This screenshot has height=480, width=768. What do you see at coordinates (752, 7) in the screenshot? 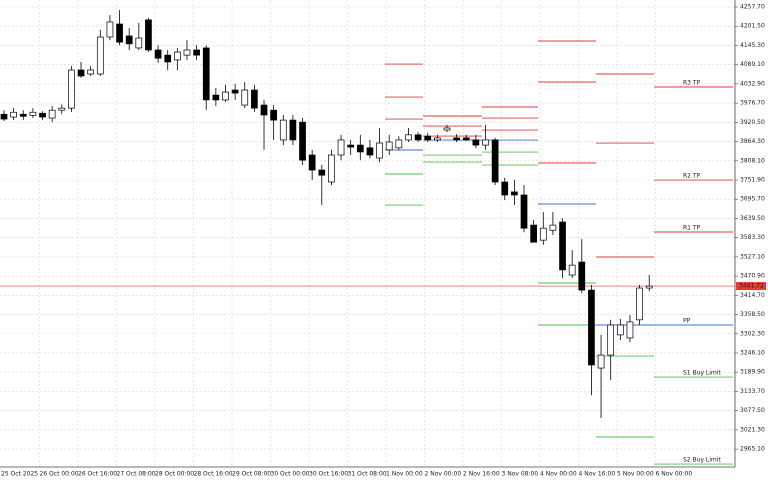
I see `y-tick-label: 4257.70` at bounding box center [752, 7].